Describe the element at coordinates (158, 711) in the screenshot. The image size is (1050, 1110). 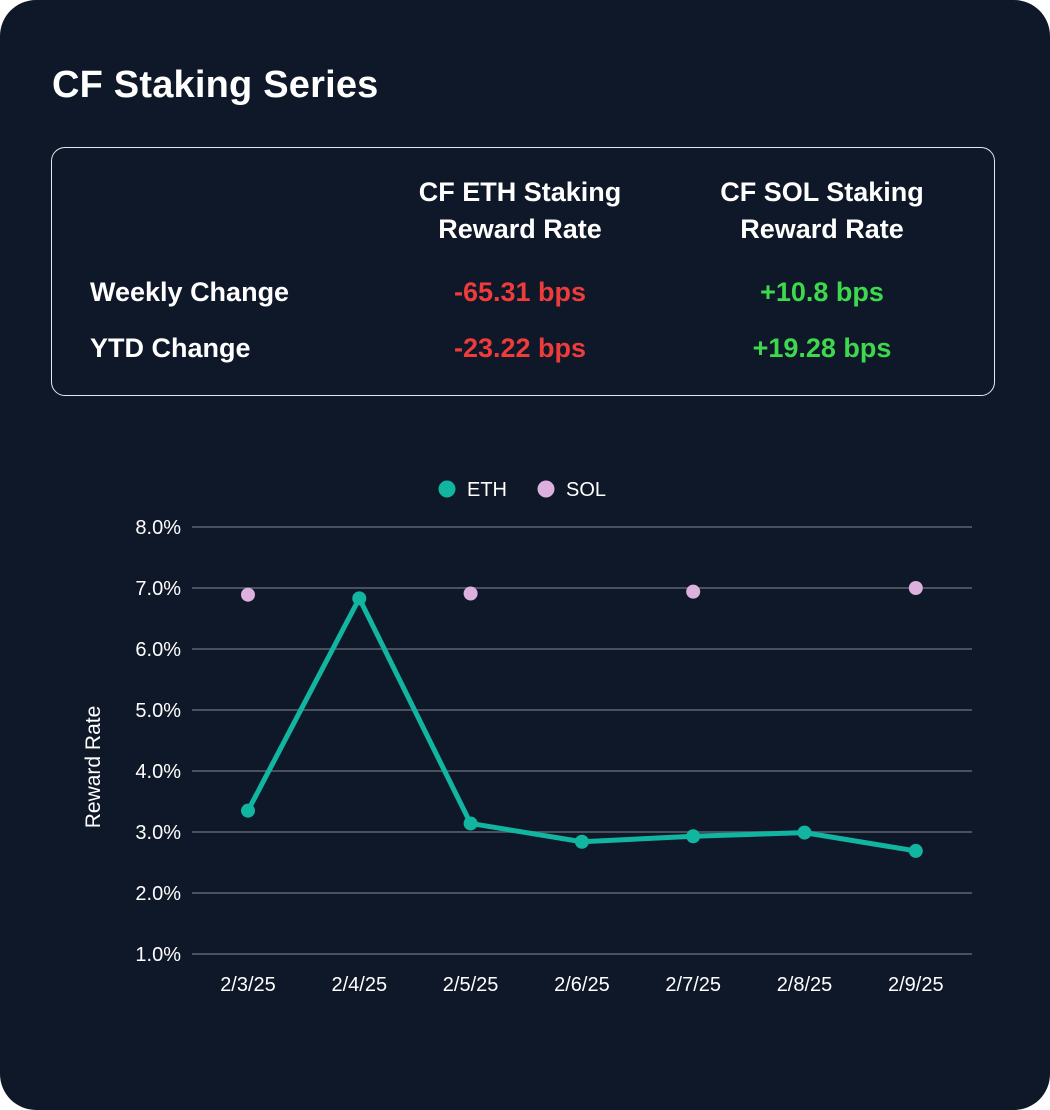
I see `y-tick-label: 5.0%` at that location.